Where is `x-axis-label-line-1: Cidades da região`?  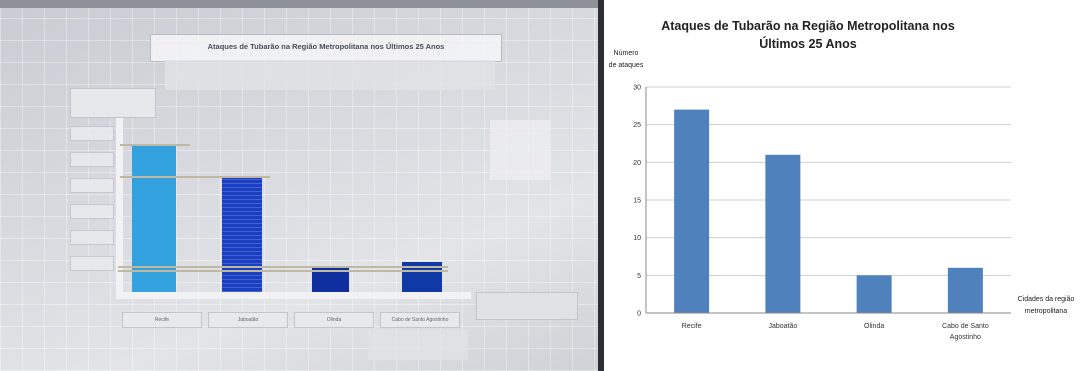 x-axis-label-line-1: Cidades da região is located at coordinates (1046, 299).